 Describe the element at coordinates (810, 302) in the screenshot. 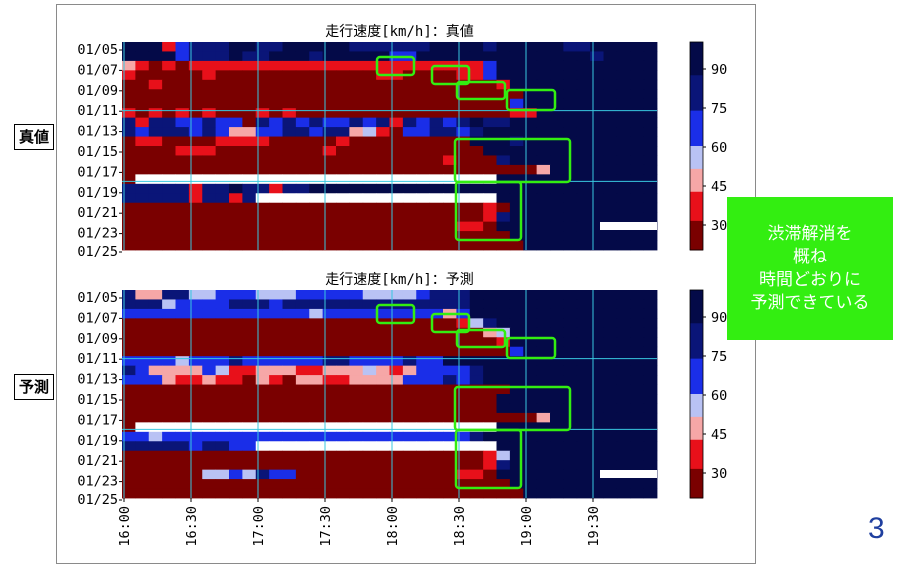

I see `note-line: 予測できている` at that location.